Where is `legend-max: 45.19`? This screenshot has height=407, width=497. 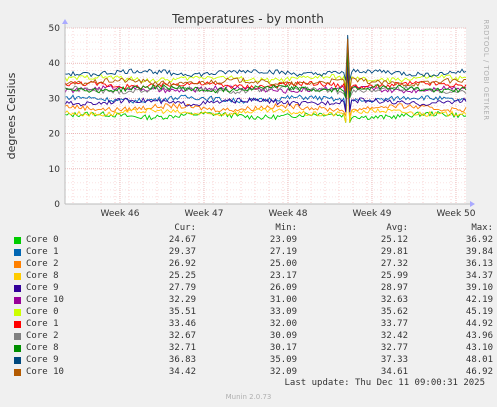 legend-max: 45.19 is located at coordinates (479, 312).